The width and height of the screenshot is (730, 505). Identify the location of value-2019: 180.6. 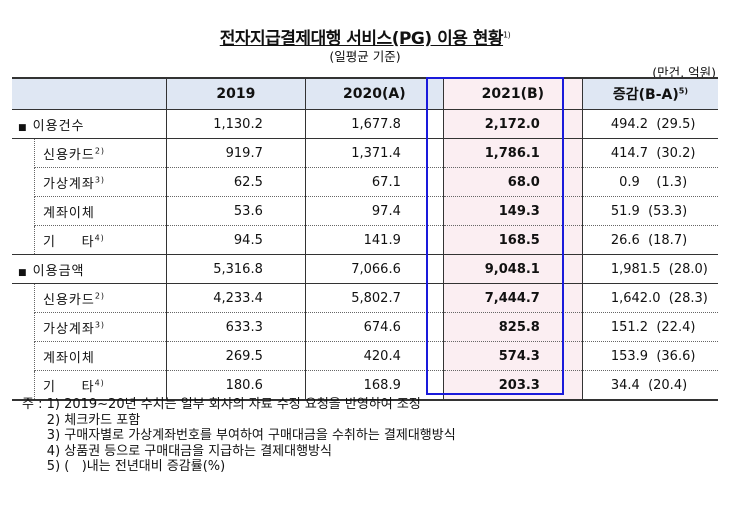
(235, 385).